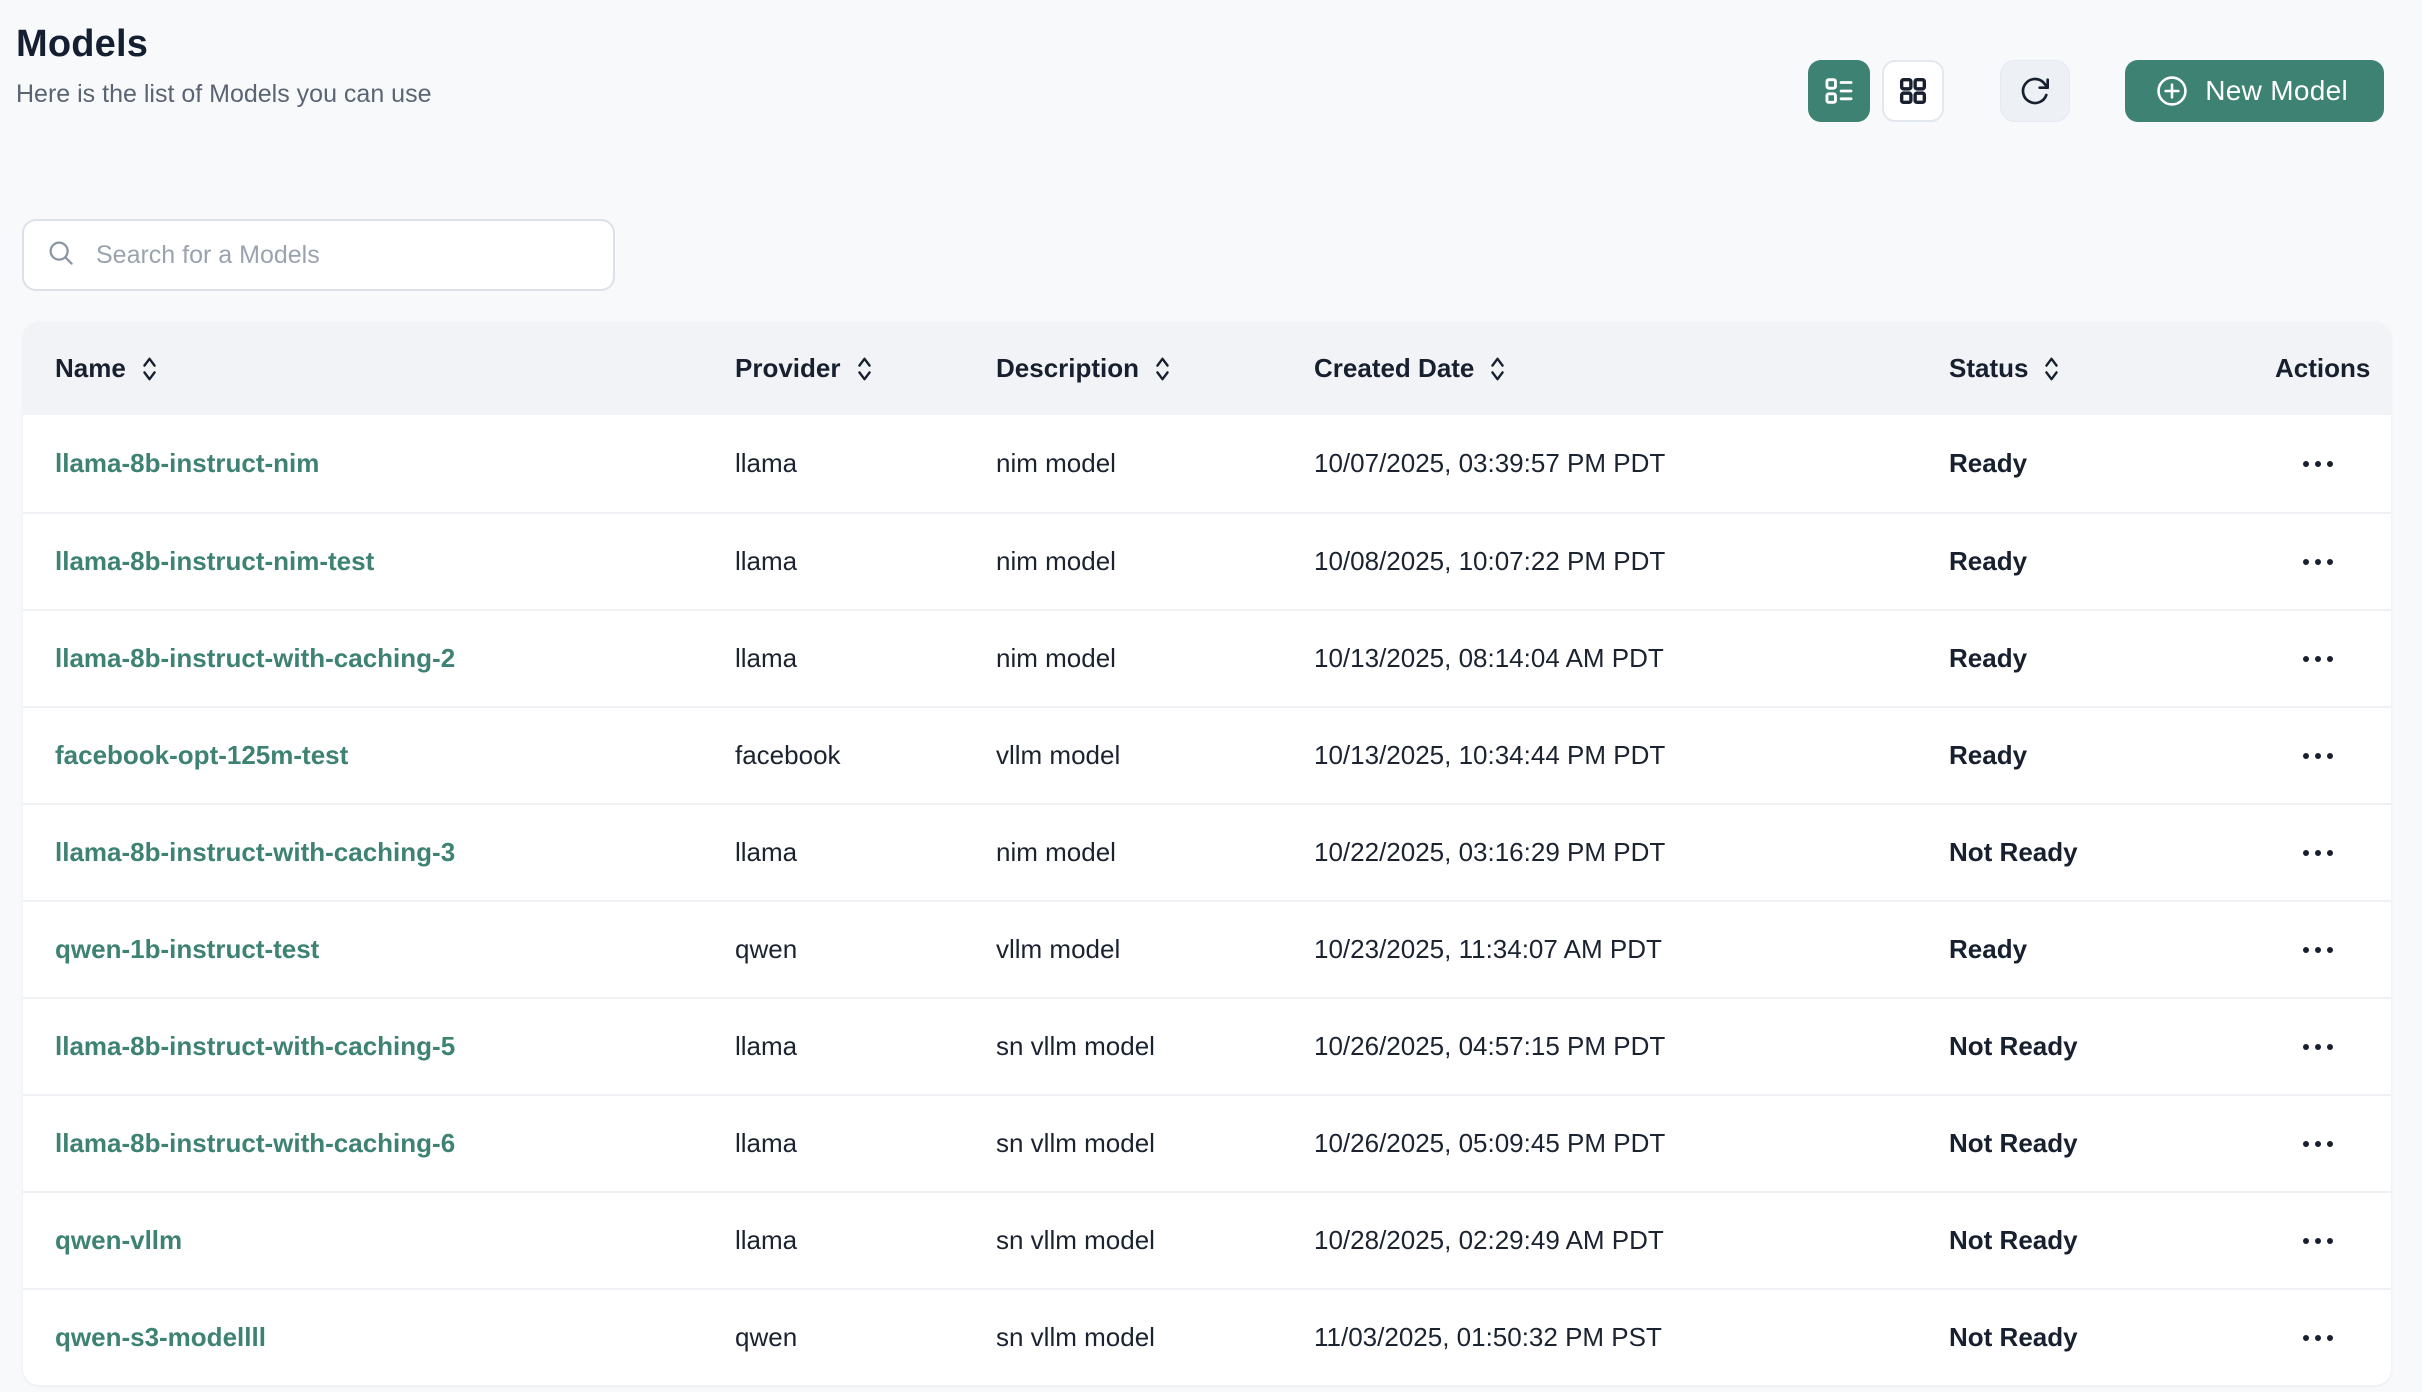 Image resolution: width=2422 pixels, height=1392 pixels. What do you see at coordinates (395, 463) in the screenshot?
I see `model-name-cell: llama-8b-instruct-nim` at bounding box center [395, 463].